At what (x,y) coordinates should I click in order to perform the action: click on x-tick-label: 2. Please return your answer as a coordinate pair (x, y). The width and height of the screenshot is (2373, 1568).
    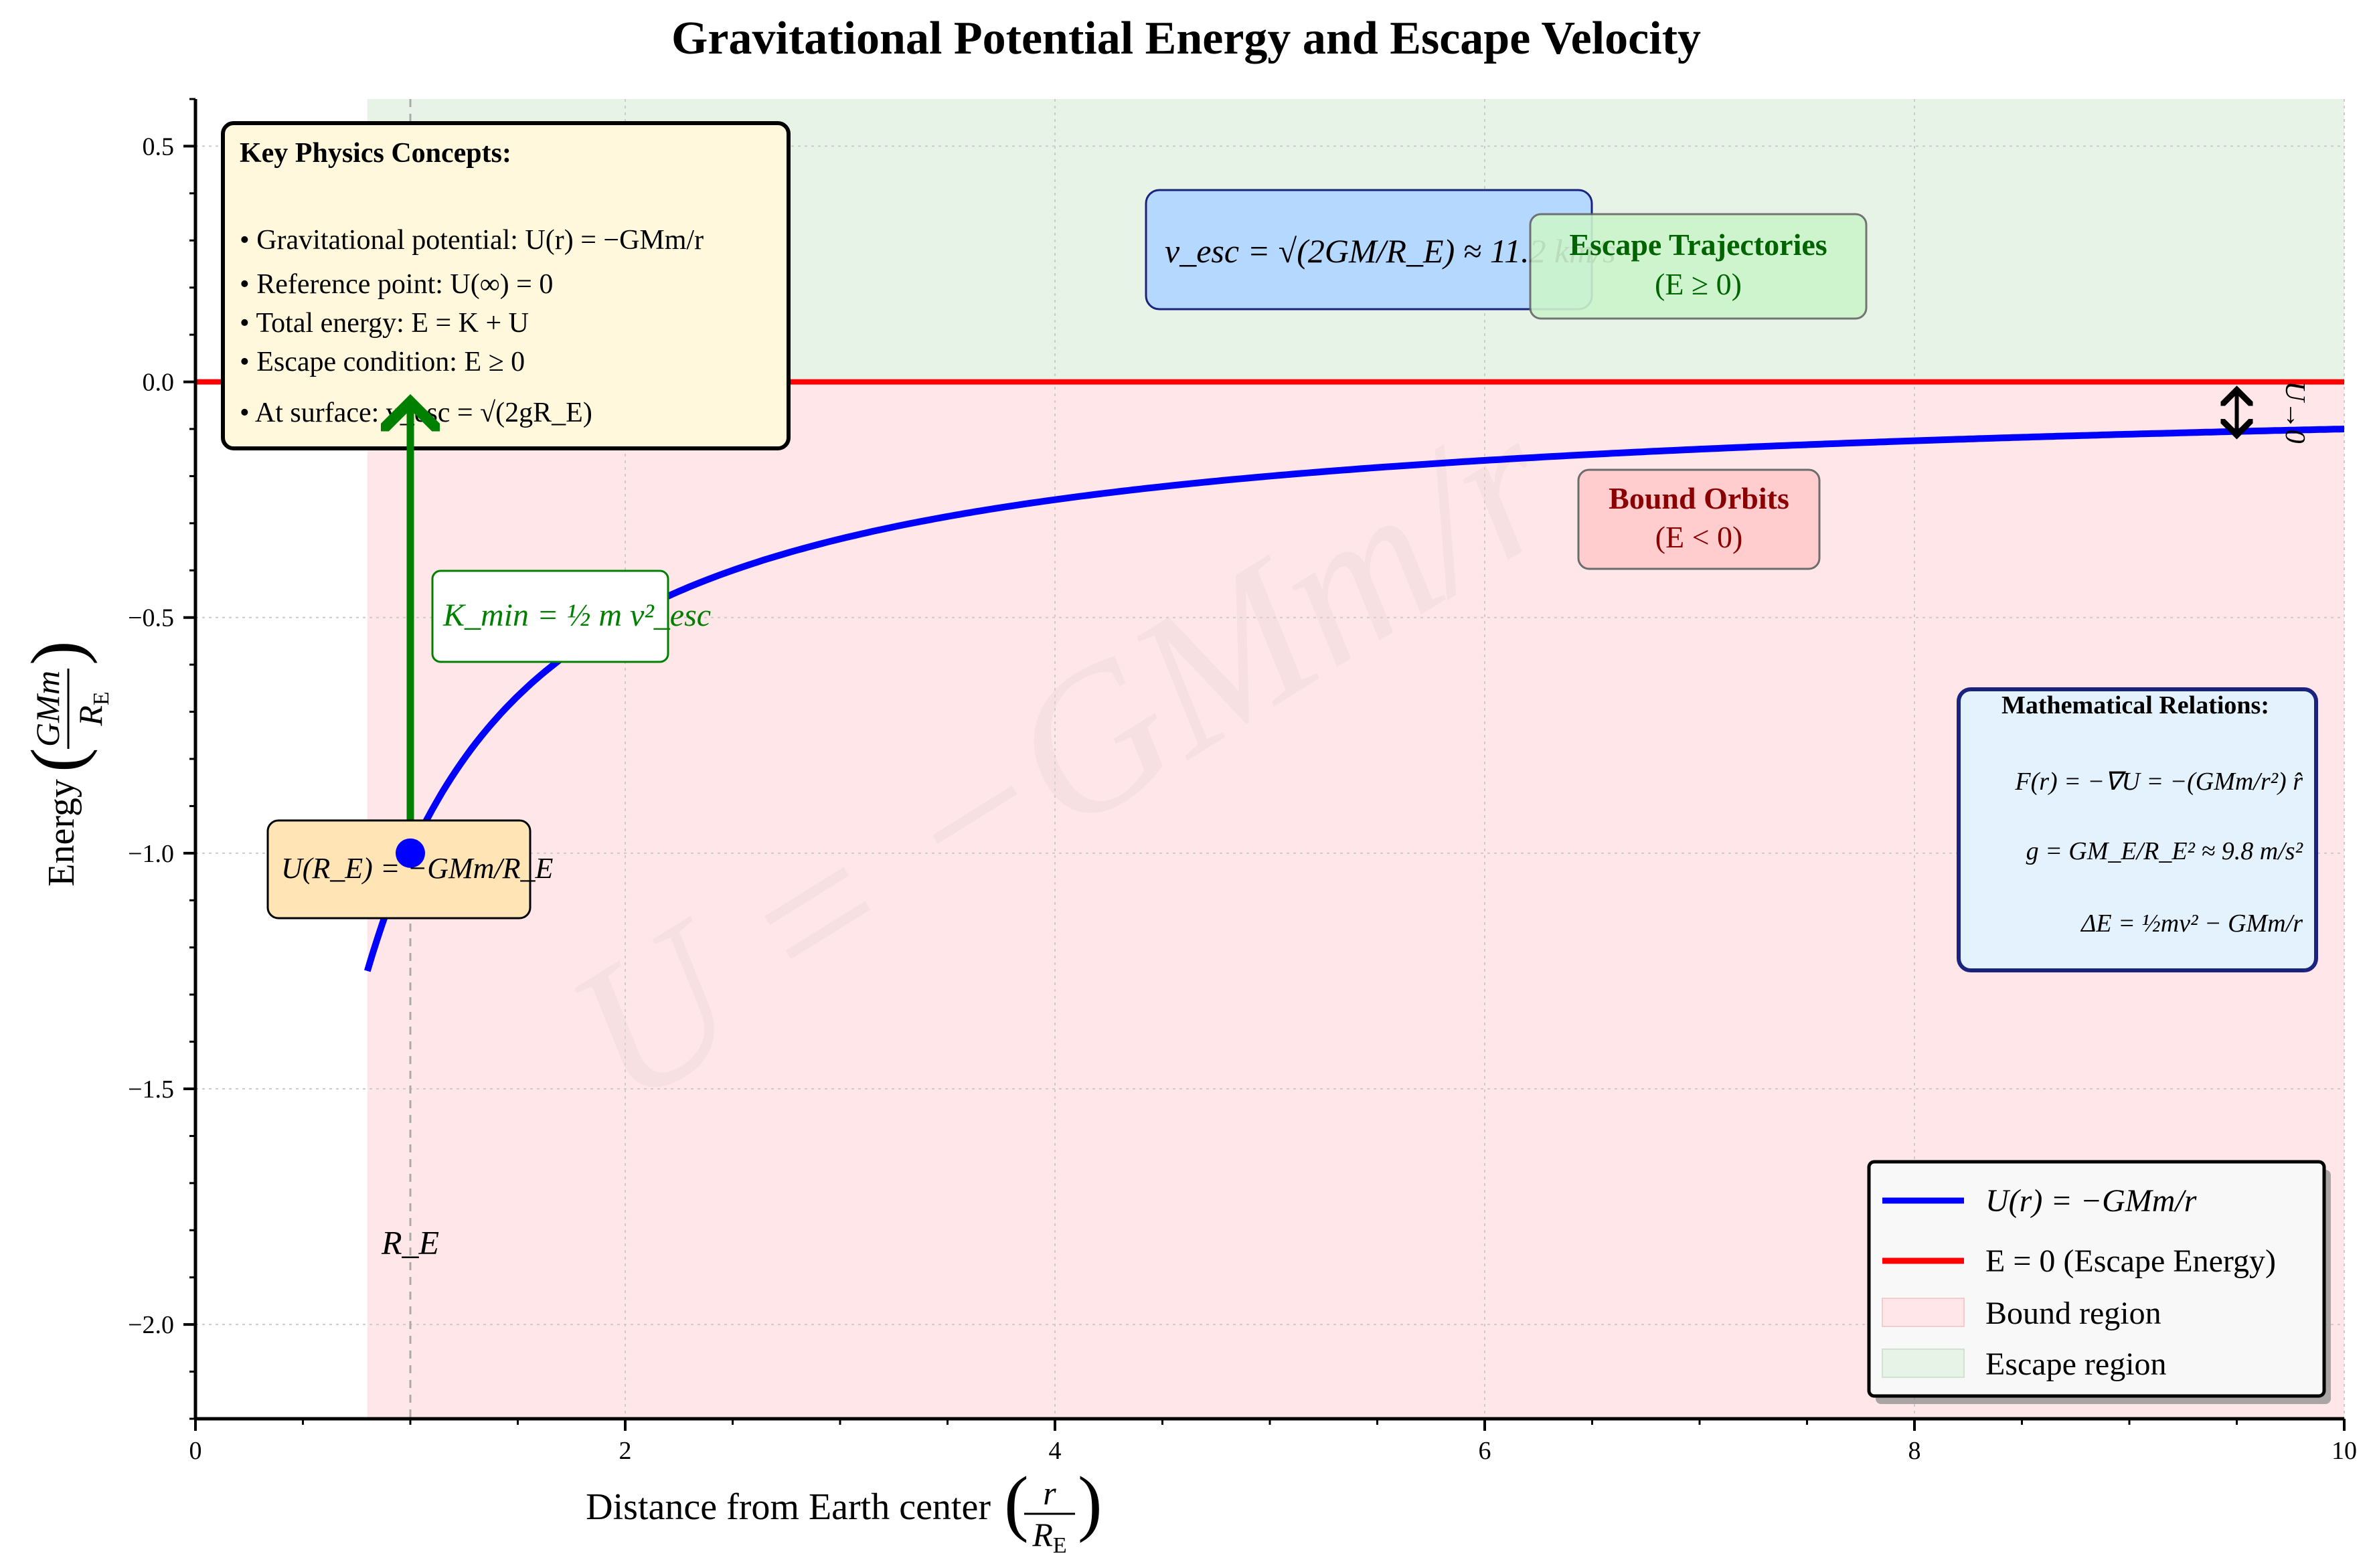
    Looking at the image, I should click on (625, 1451).